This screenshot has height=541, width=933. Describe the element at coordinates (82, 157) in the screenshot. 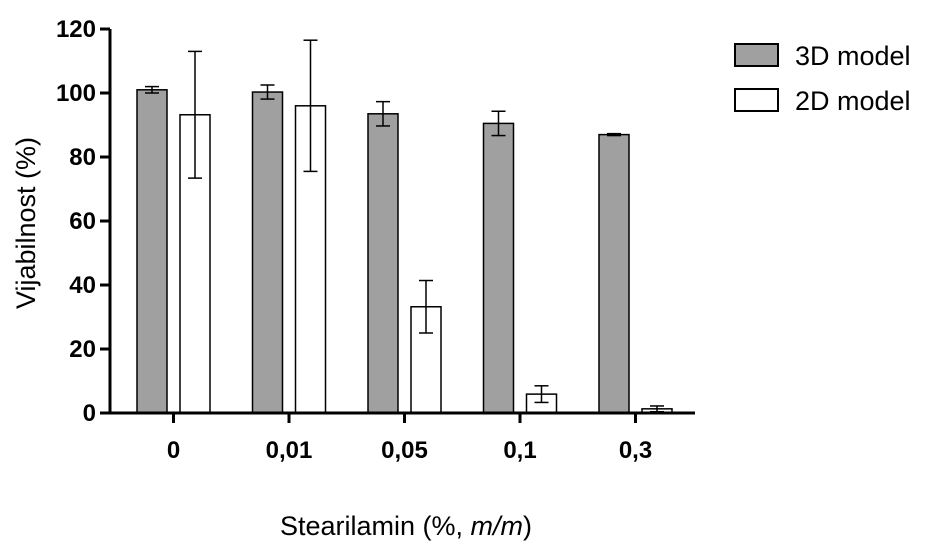

I see `y-tick-label: 80` at that location.